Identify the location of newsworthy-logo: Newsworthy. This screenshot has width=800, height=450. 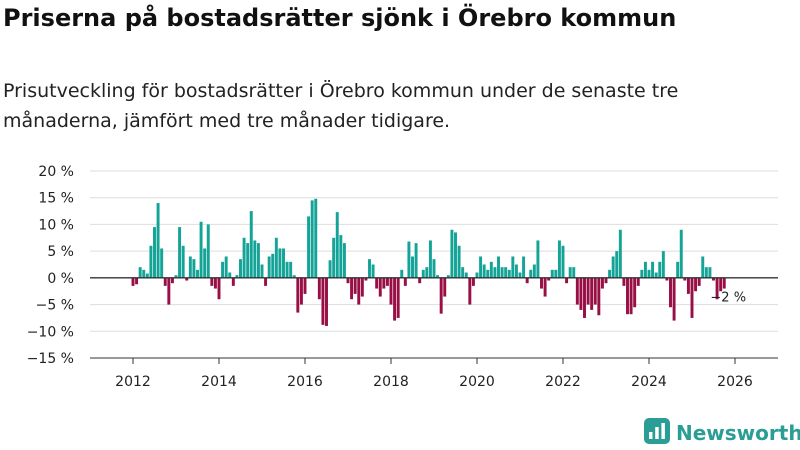
(722, 433).